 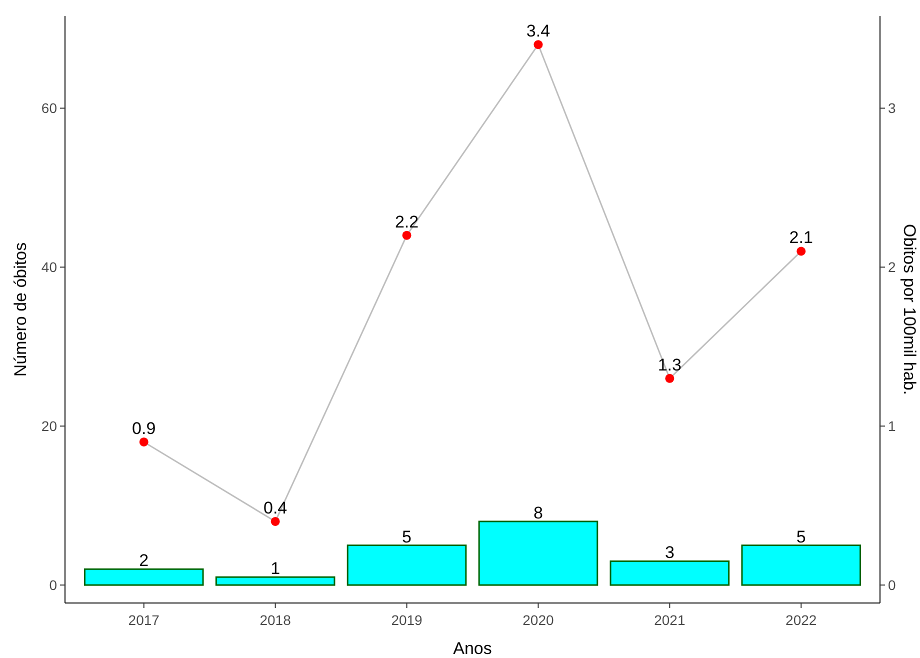 What do you see at coordinates (276, 620) in the screenshot?
I see `x-tick-label: 2018` at bounding box center [276, 620].